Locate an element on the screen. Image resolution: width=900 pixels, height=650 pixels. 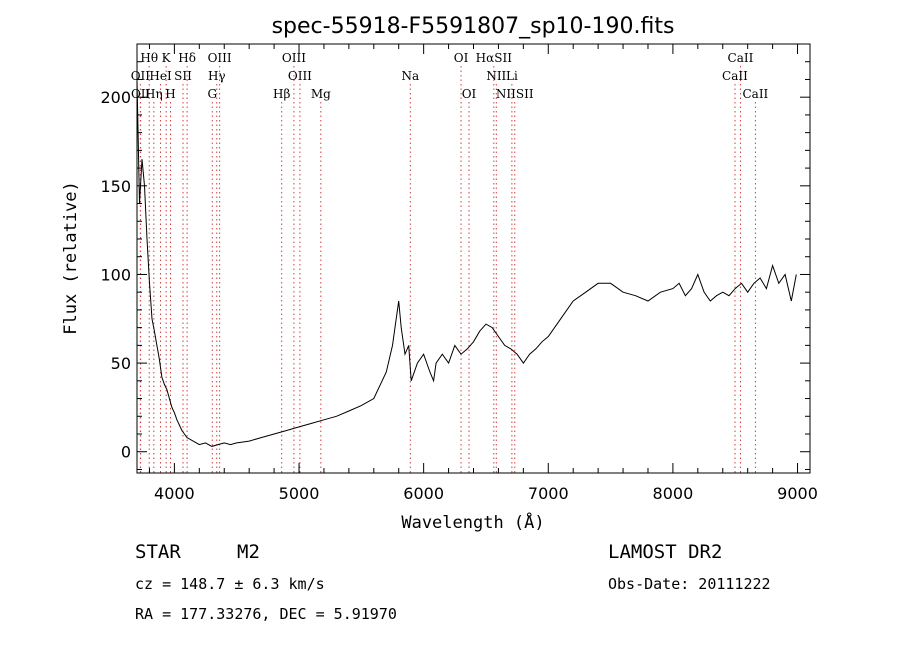
line-label-2: Hδ is located at coordinates (187, 58).